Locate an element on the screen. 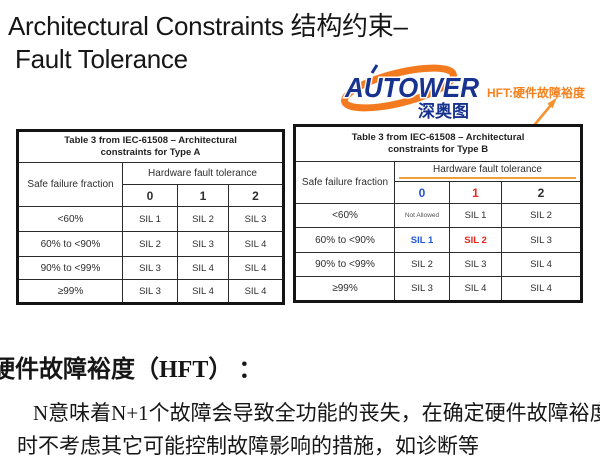 The width and height of the screenshot is (600, 464). page-title-line1: Architectural Constraints 结构约束– is located at coordinates (208, 26).